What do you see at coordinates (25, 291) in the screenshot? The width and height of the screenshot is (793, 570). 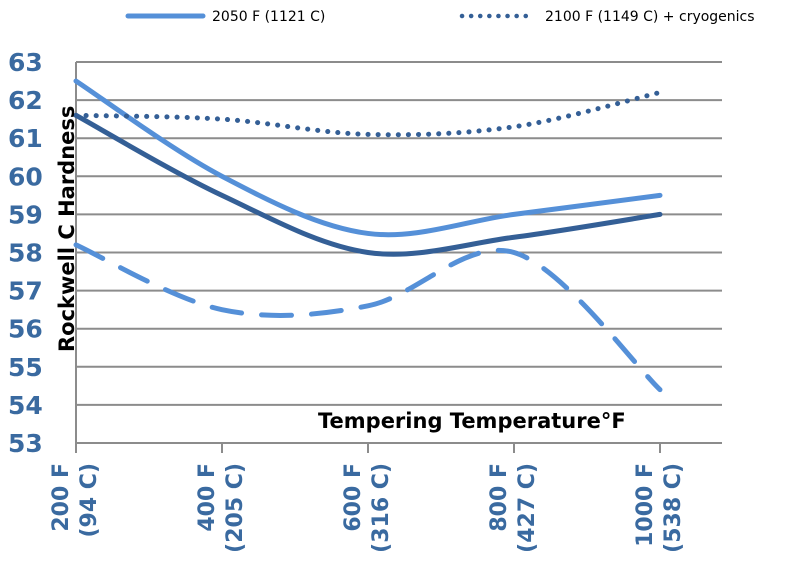 I see `y-tick-label: 57` at bounding box center [25, 291].